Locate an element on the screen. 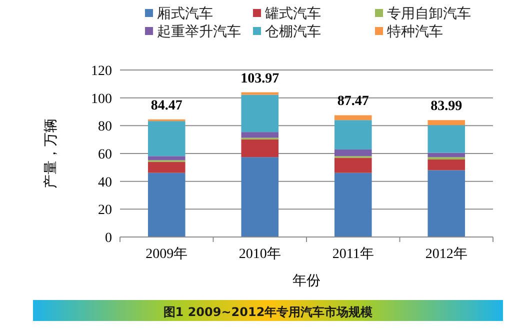 The width and height of the screenshot is (514, 333). legend-label: 仓棚汽车 is located at coordinates (293, 32).